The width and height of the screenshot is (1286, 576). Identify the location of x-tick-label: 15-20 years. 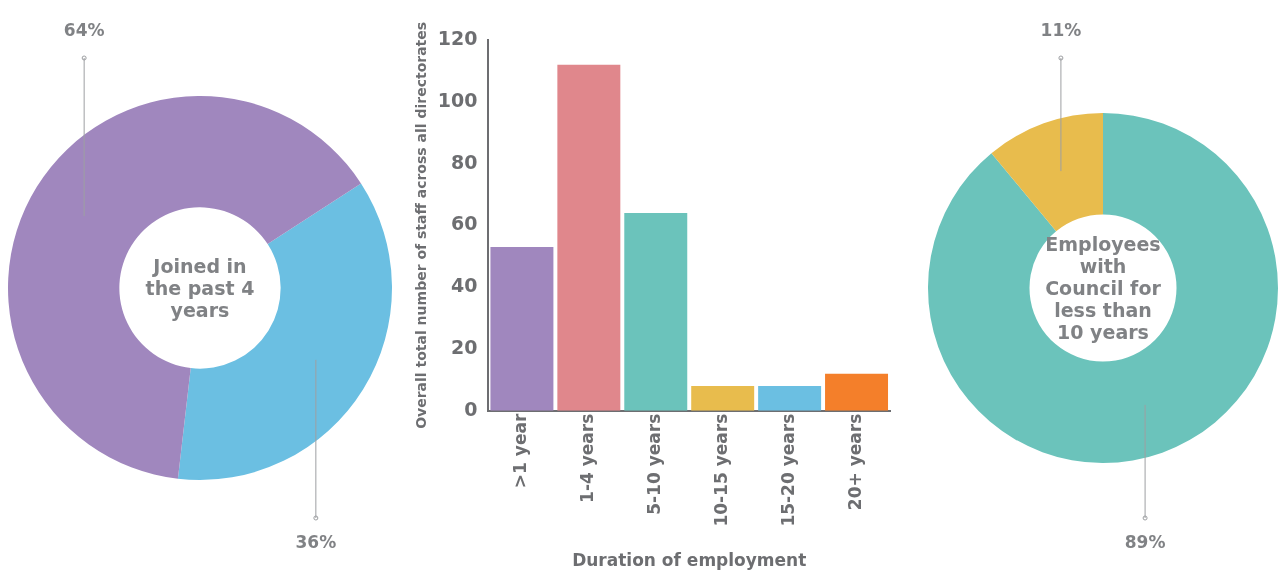
(788, 470).